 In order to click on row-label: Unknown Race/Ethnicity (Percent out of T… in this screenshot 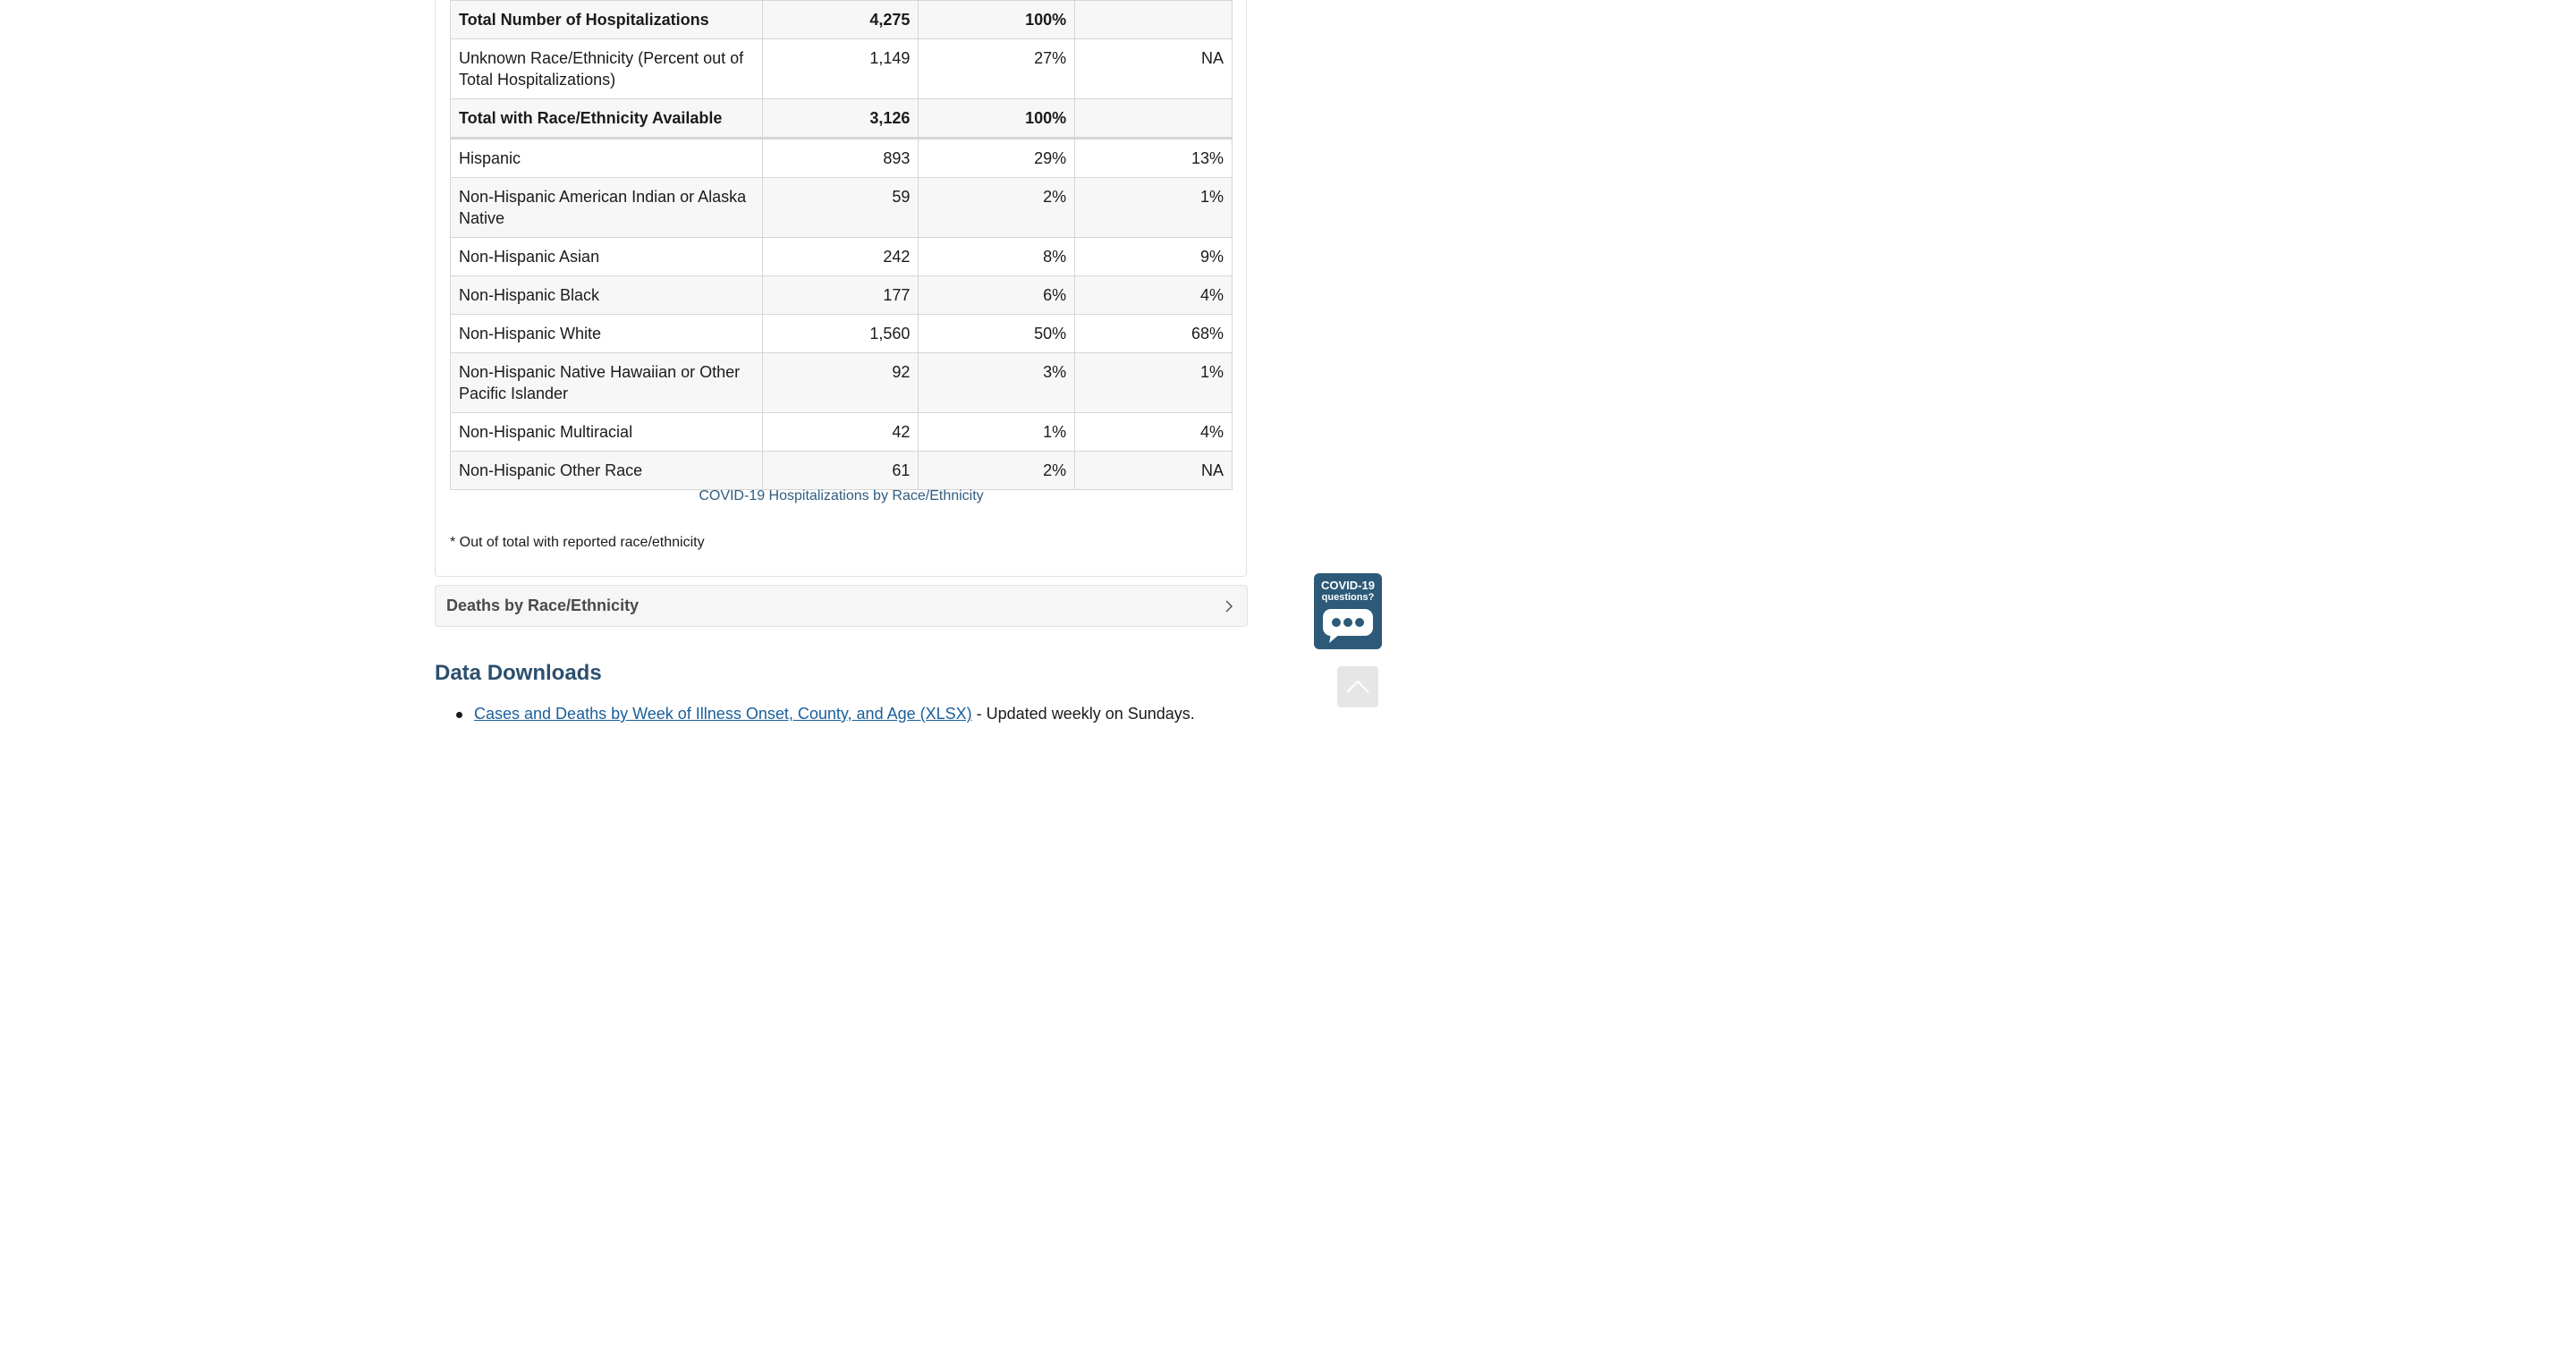, I will do `click(606, 68)`.